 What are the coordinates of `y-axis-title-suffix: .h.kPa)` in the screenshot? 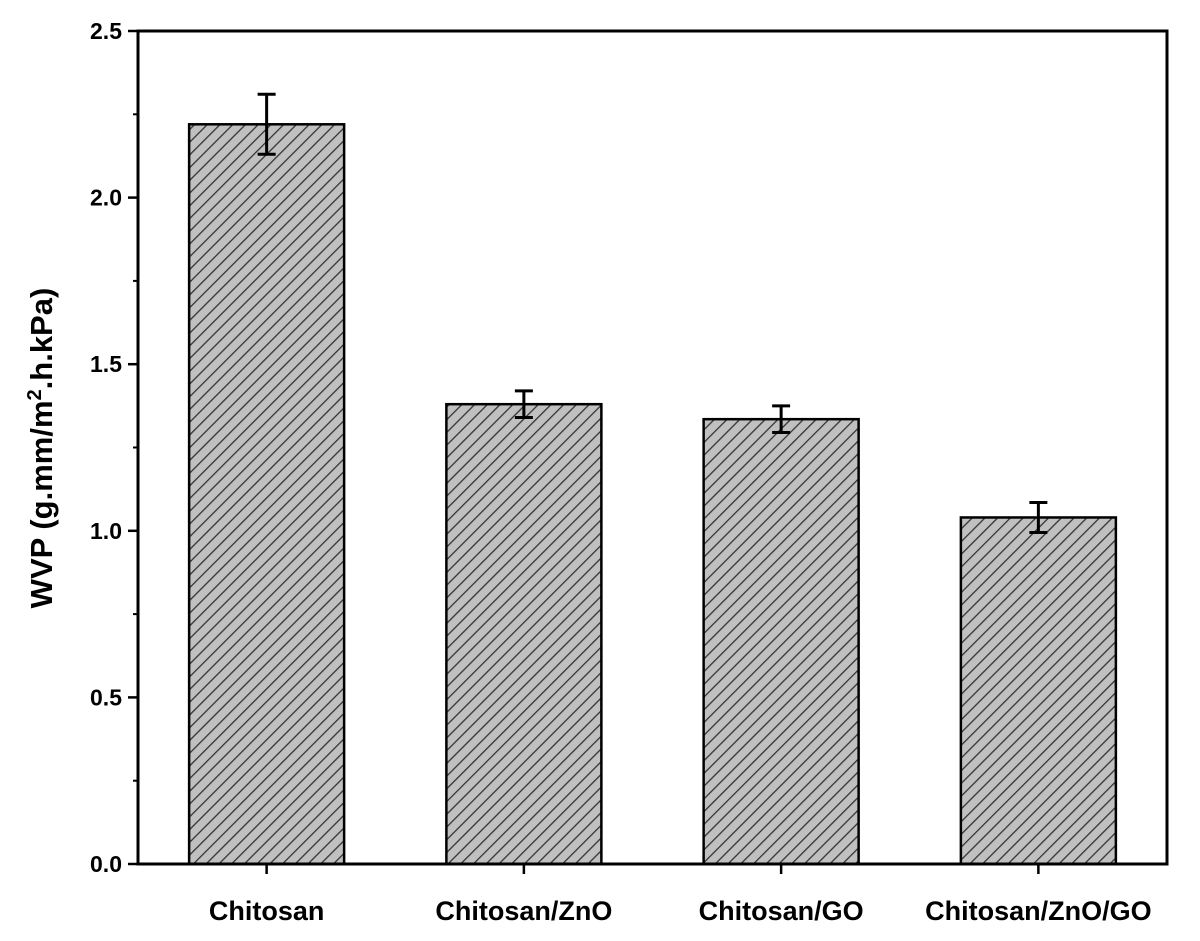 It's located at (41, 339).